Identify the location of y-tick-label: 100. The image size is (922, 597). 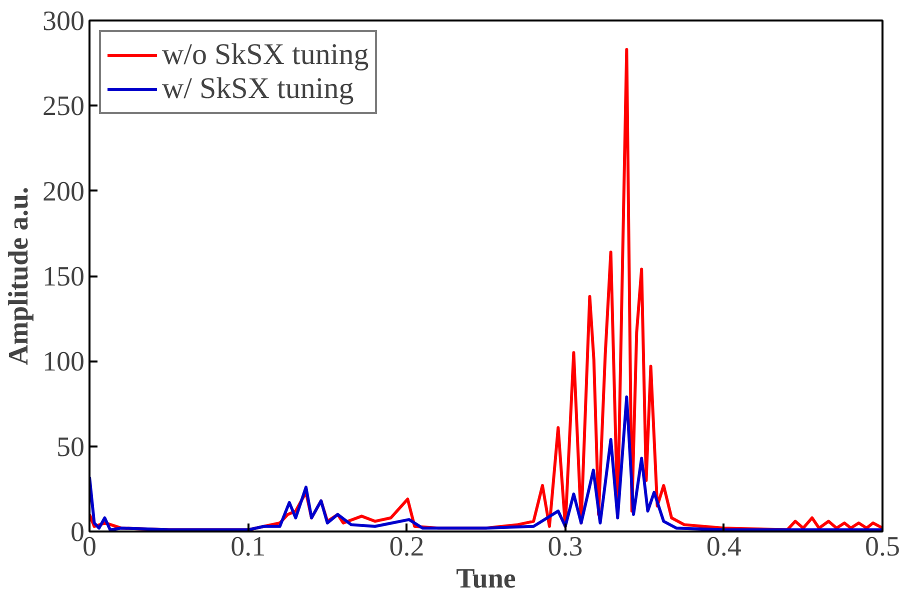
(63, 362).